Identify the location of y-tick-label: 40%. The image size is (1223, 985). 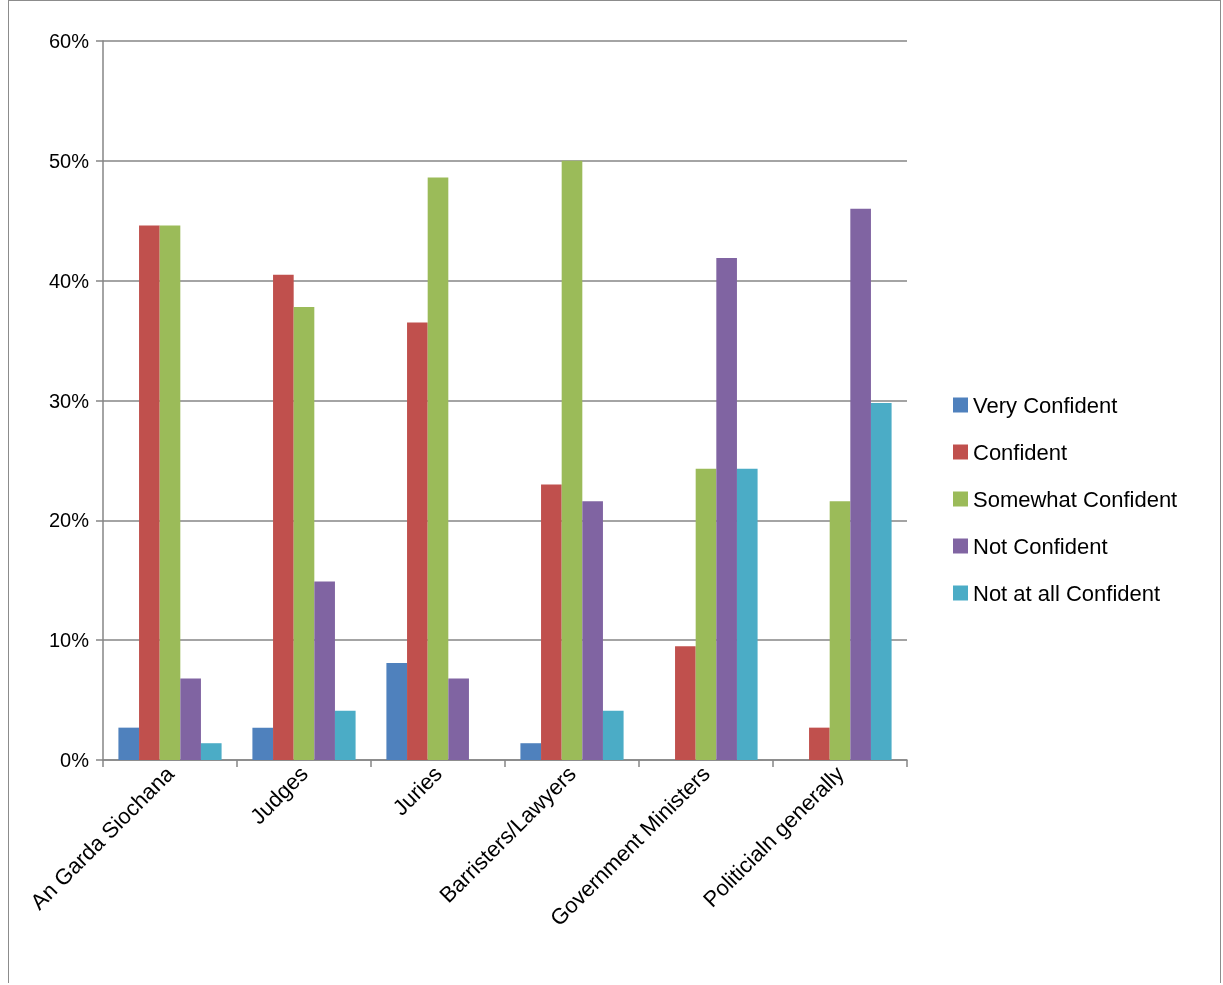
(69, 280).